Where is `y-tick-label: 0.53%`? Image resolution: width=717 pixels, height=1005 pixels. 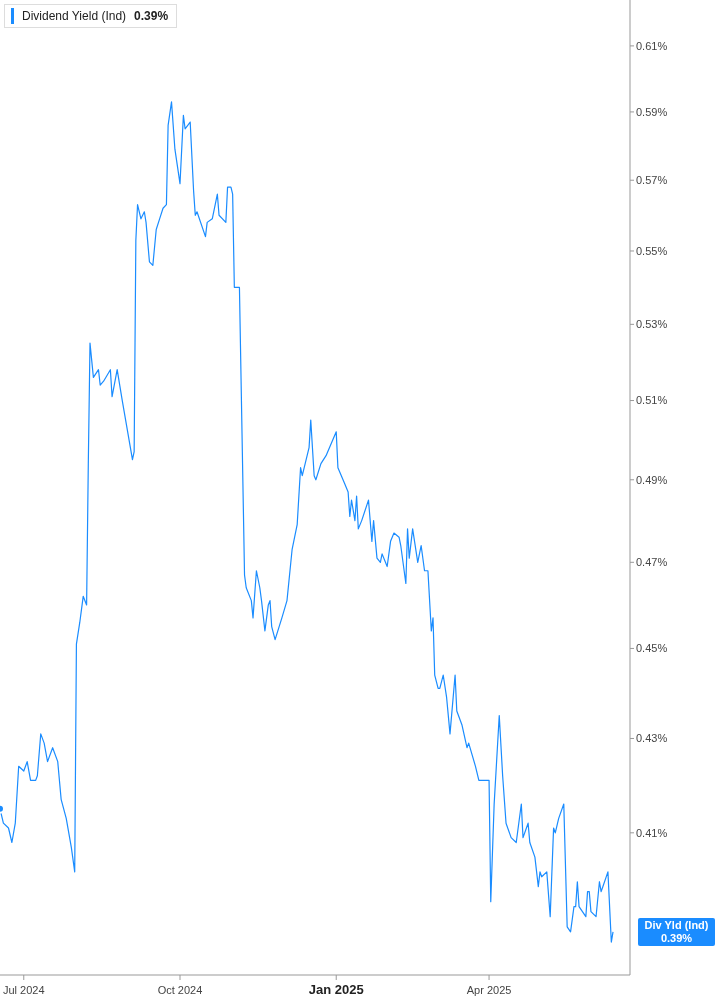
y-tick-label: 0.53% is located at coordinates (652, 324).